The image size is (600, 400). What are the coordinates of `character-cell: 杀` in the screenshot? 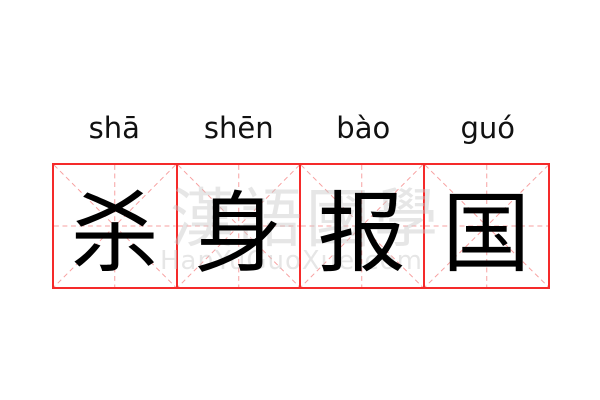 It's located at (116, 226).